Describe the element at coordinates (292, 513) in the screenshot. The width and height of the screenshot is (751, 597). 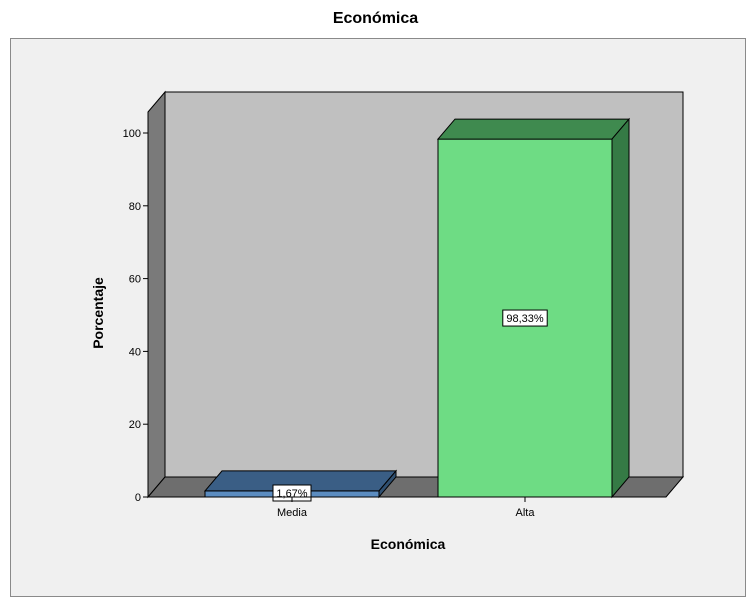
I see `x-tick-label: Media` at that location.